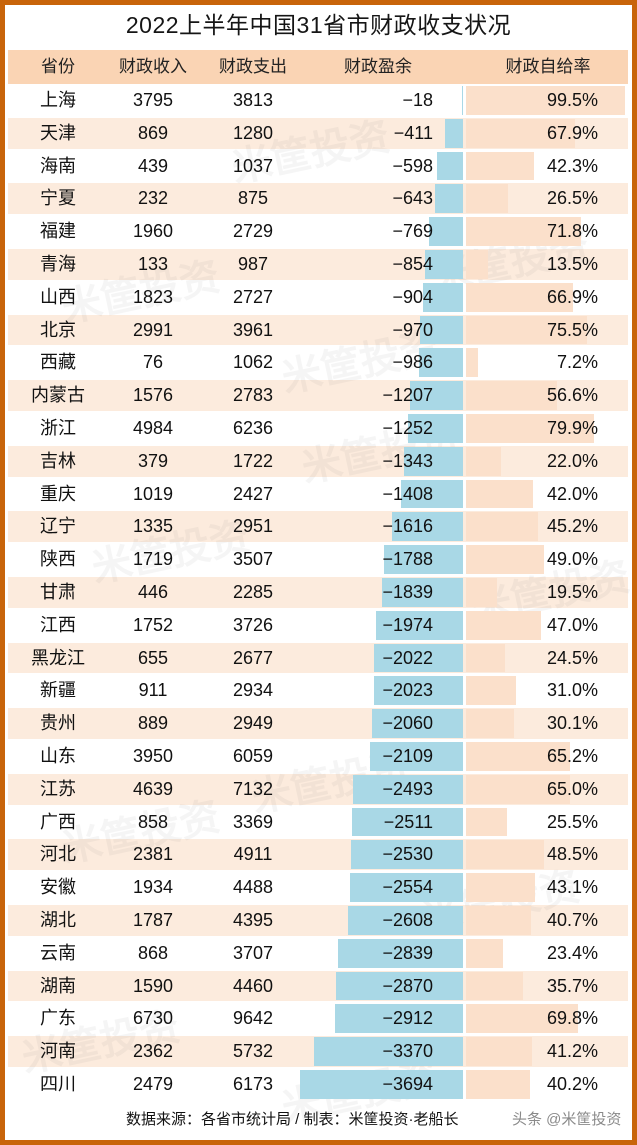  I want to click on province-cell: 天津, so click(58, 132).